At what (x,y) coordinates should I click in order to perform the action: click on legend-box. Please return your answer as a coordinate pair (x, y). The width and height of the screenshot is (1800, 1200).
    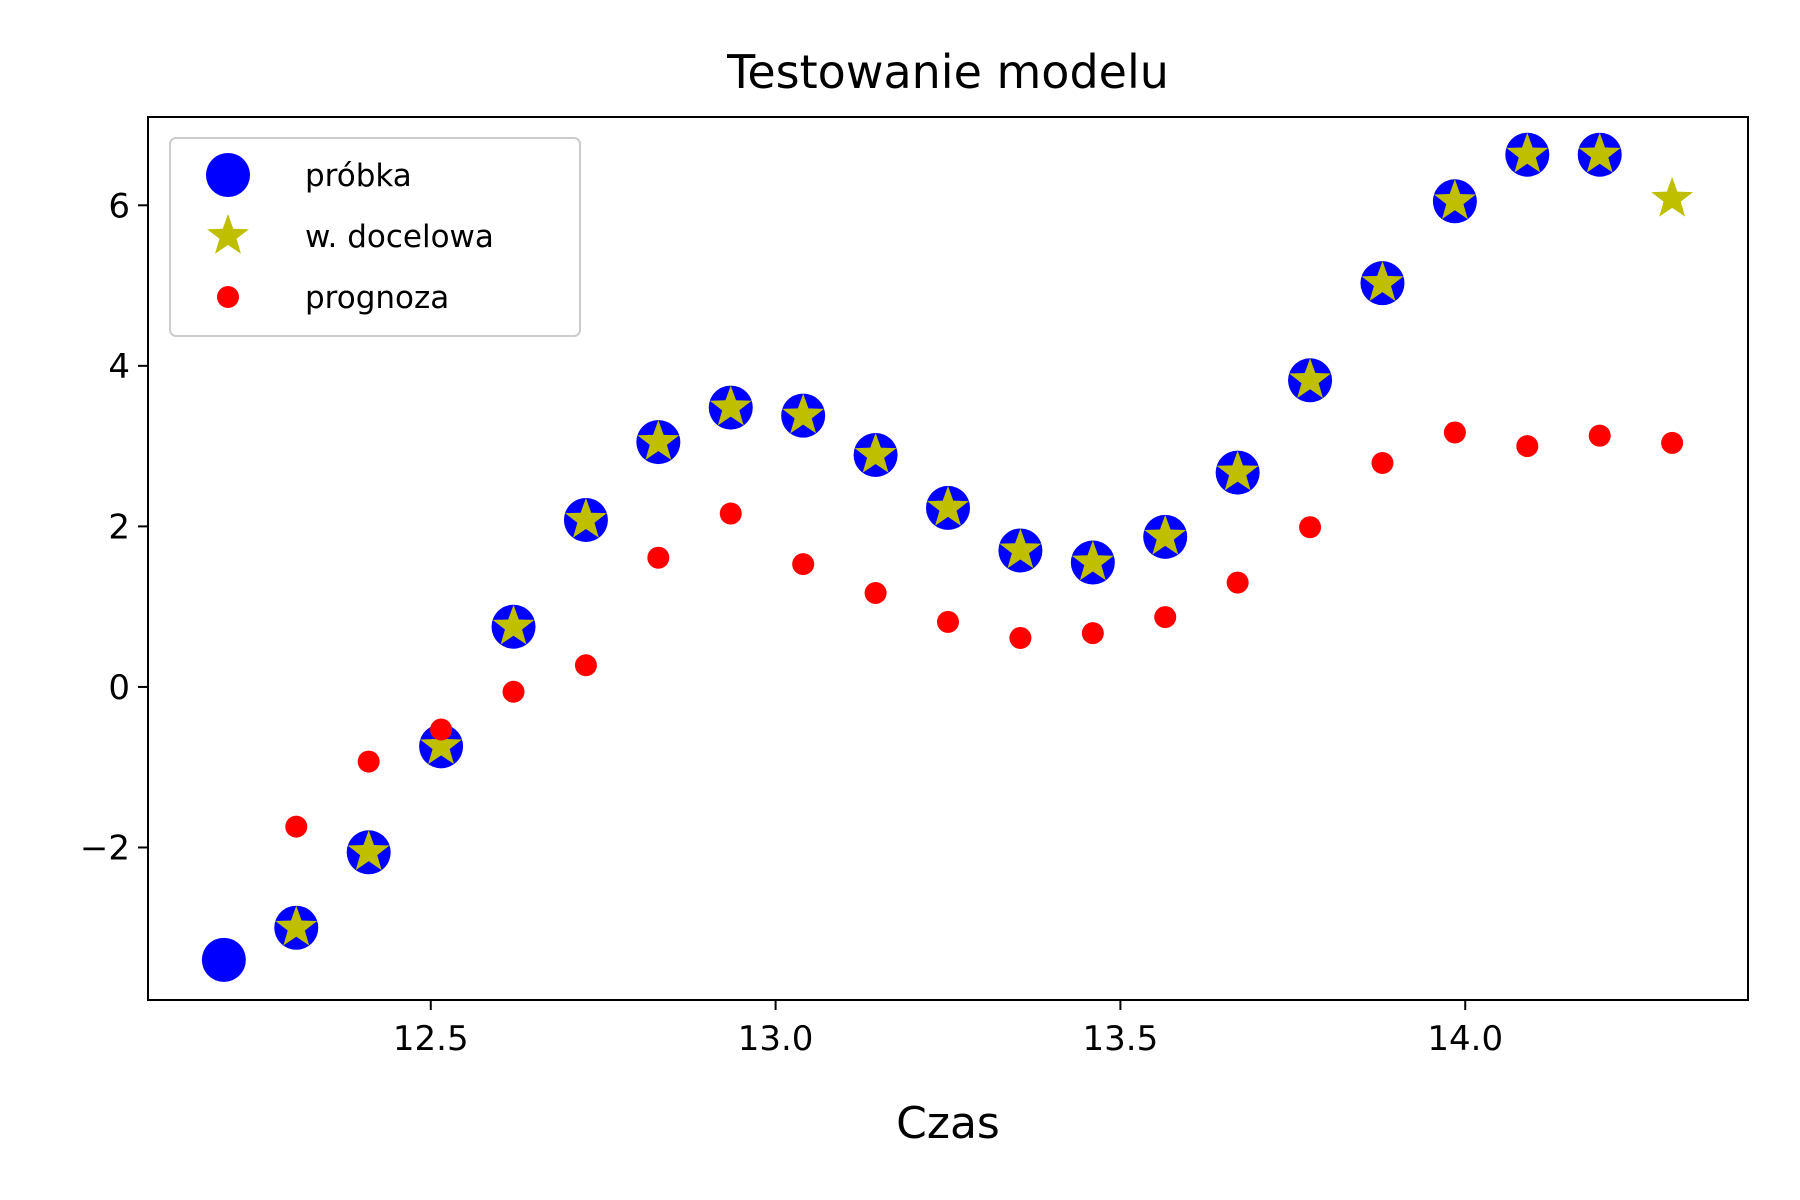
    Looking at the image, I should click on (375, 237).